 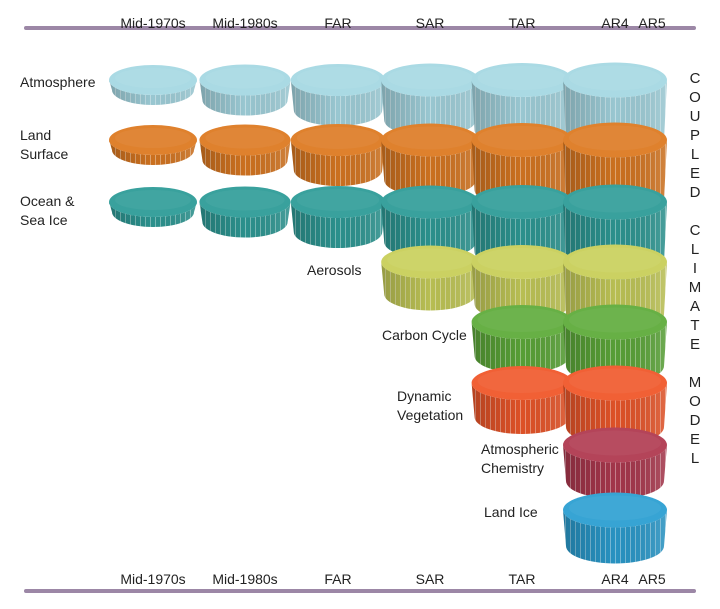 I want to click on component-label-line: Aerosols, so click(x=334, y=270).